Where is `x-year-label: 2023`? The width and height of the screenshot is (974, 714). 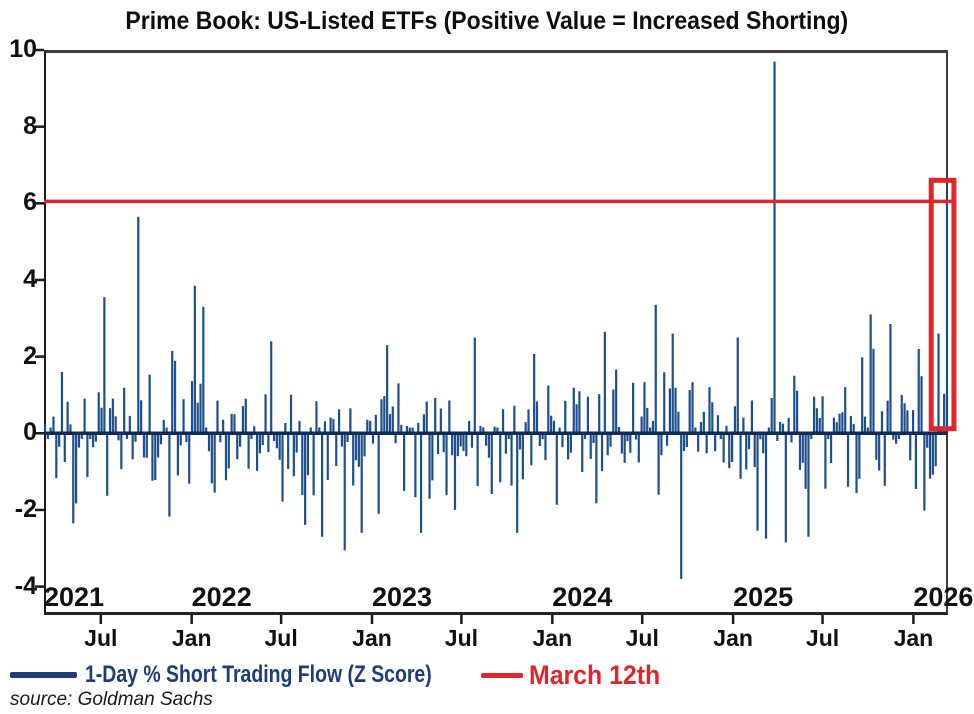 x-year-label: 2023 is located at coordinates (402, 597).